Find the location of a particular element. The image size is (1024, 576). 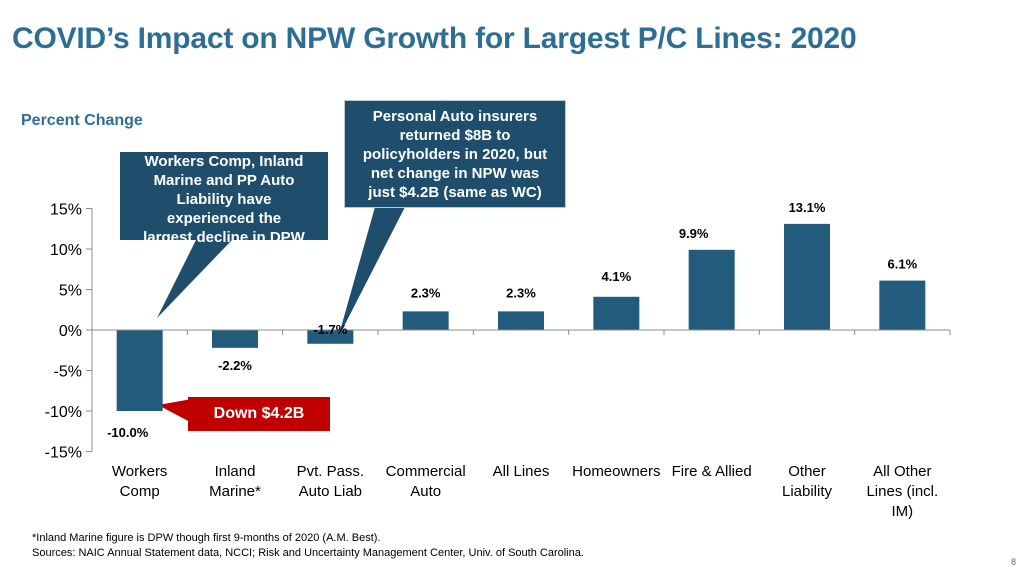

callout-line: experienced the is located at coordinates (224, 218).